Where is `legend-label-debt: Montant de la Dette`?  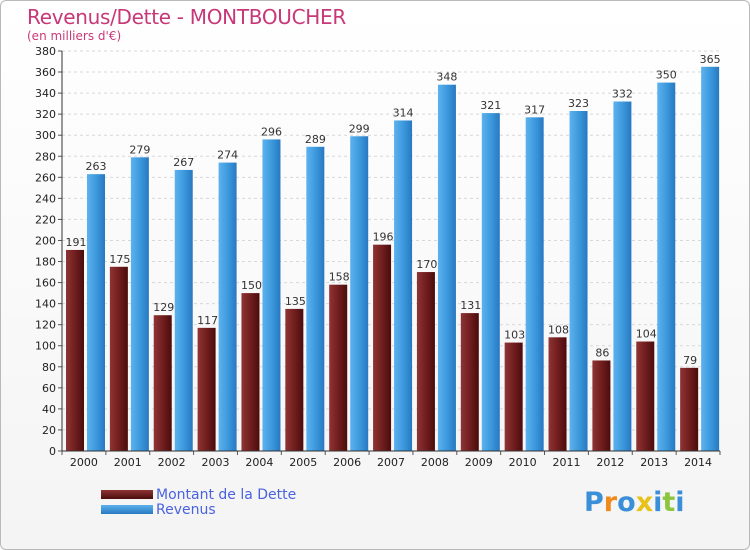 legend-label-debt: Montant de la Dette is located at coordinates (226, 495).